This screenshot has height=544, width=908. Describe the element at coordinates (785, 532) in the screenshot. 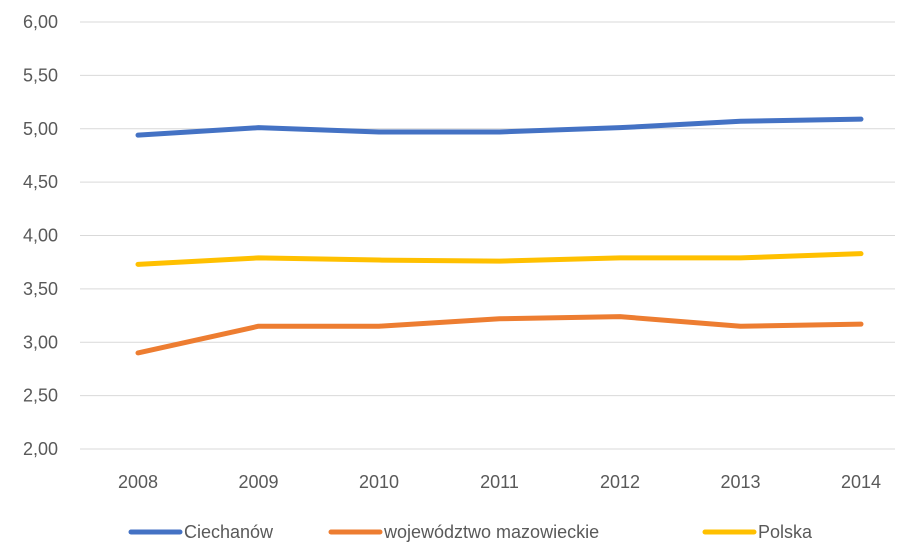

I see `legend-label: Polska` at that location.